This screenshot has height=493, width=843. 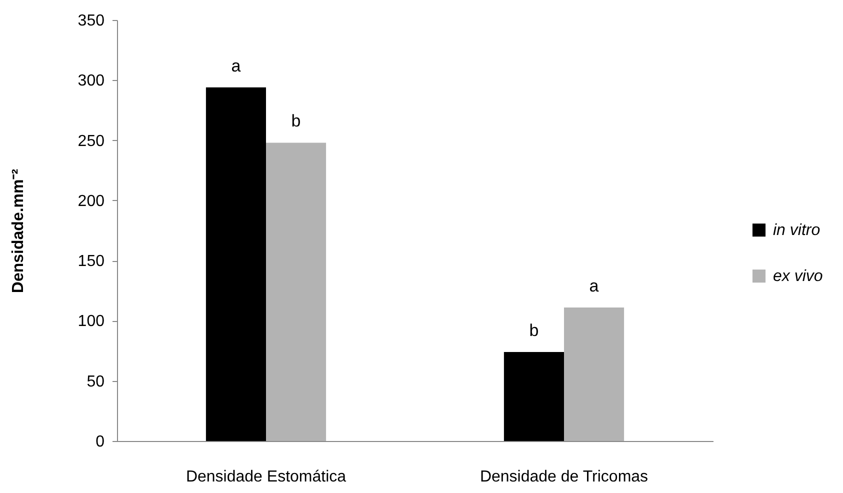 I want to click on y-tick-label: 100, so click(x=91, y=321).